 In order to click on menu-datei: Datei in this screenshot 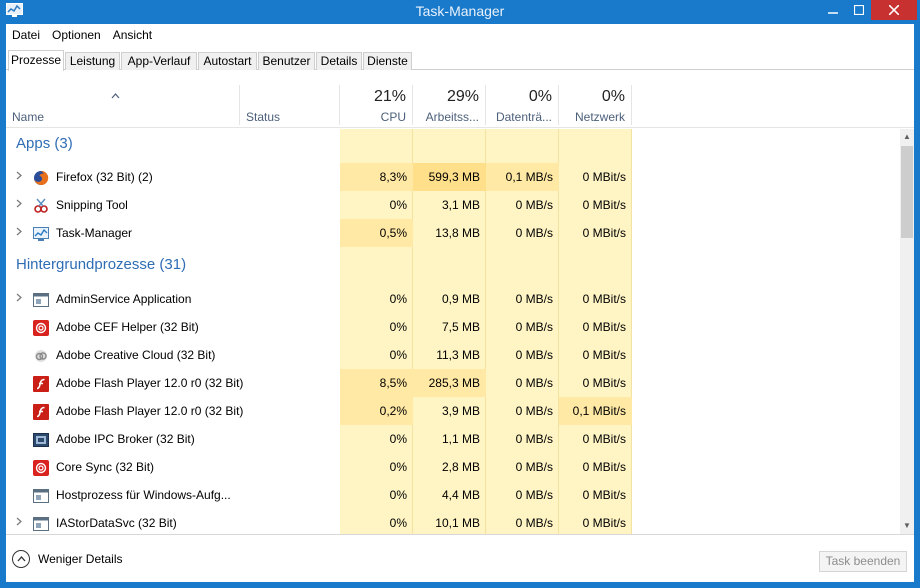, I will do `click(26, 35)`.